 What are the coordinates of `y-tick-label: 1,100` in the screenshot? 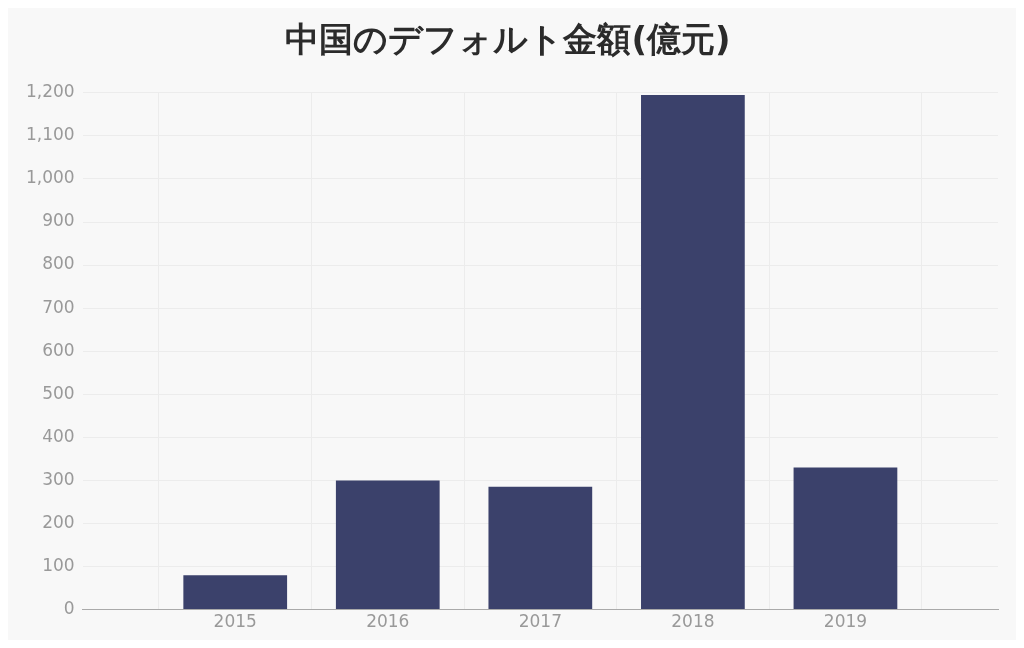 It's located at (50, 134).